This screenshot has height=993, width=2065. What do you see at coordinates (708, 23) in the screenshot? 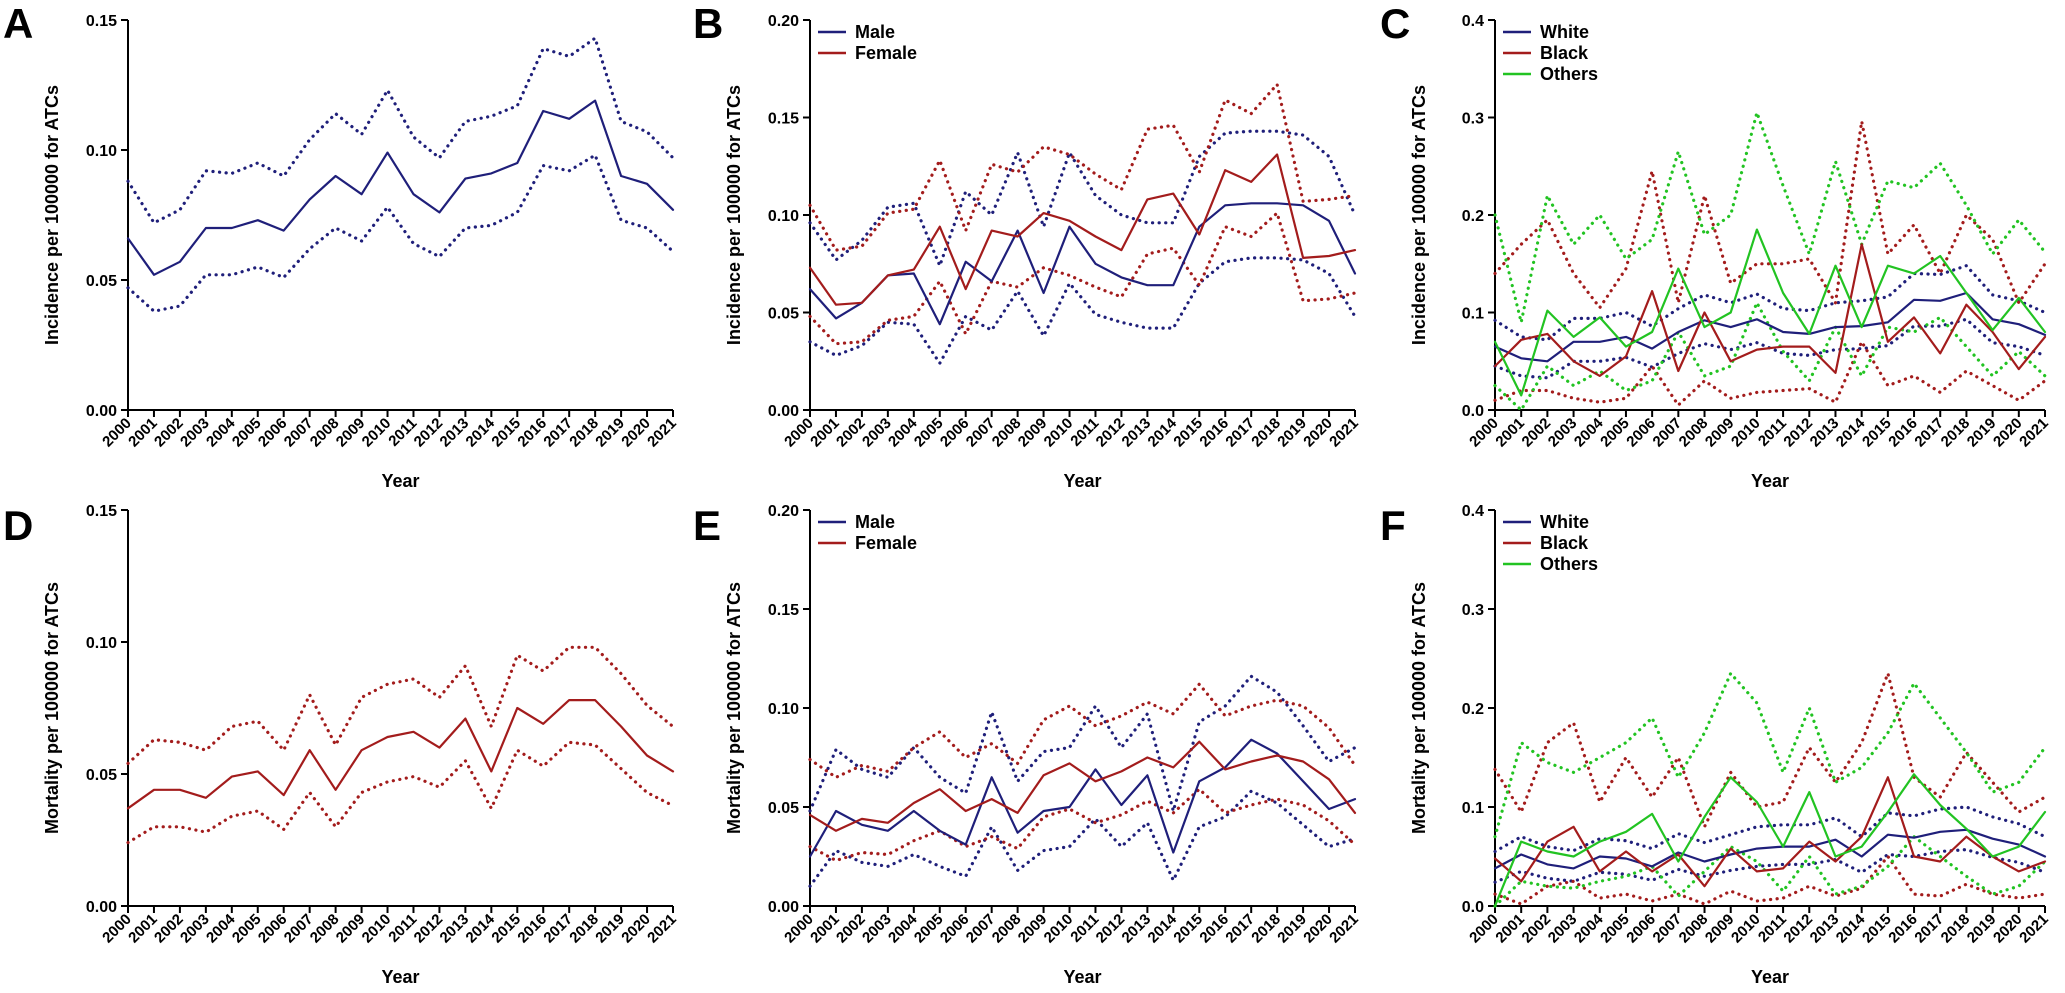
I see `panel-letter: B` at bounding box center [708, 23].